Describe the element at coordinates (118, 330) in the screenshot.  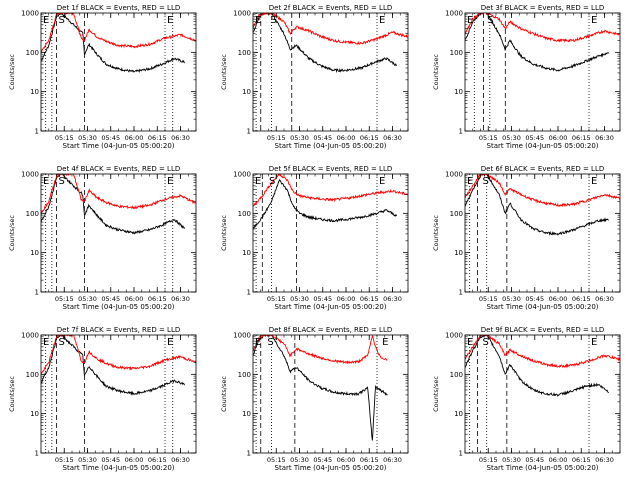
I see `panel-title: Det 7f BLACK = Events, RED = LLD` at that location.